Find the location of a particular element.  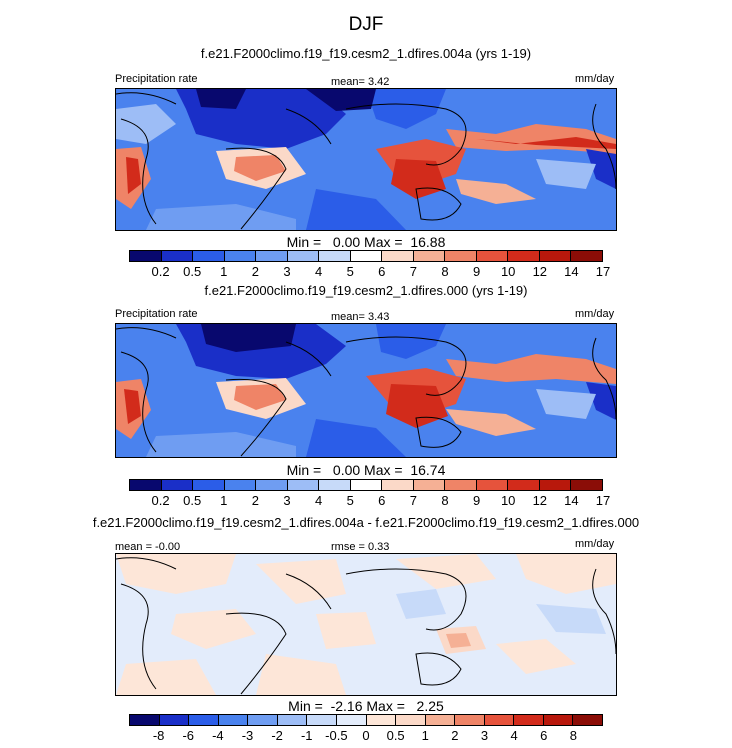

panel-1-colorbar-ticks: 0.2 0.5 1 2 3 4 5 6 7 8 9 10 12 14 17 is located at coordinates (370, 272).